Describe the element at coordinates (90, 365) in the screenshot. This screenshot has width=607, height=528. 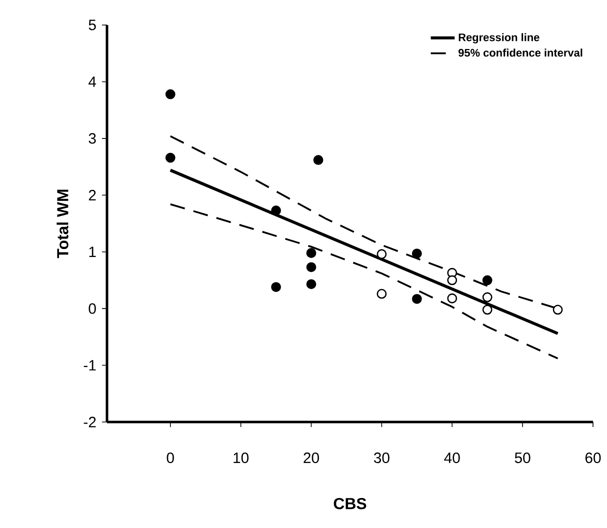
I see `y-tick-label: -1` at that location.